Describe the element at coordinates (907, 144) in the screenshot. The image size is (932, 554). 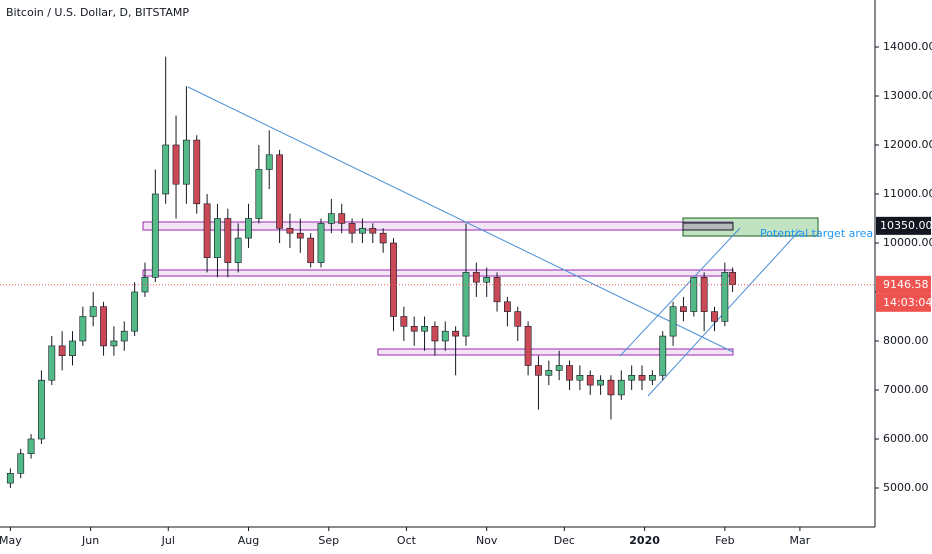
I see `y-tick-label: 12000.00` at that location.